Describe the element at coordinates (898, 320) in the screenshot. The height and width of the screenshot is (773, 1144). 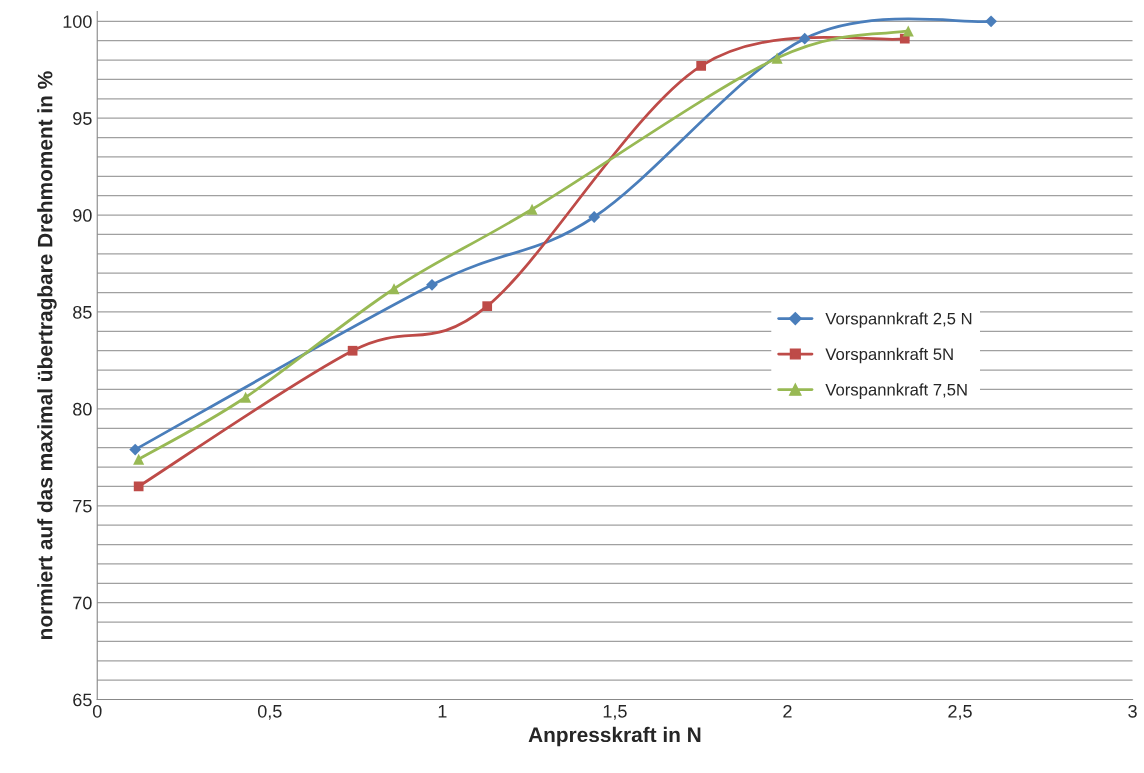
I see `legend-label: Vorspannkraft 2,5 N` at that location.